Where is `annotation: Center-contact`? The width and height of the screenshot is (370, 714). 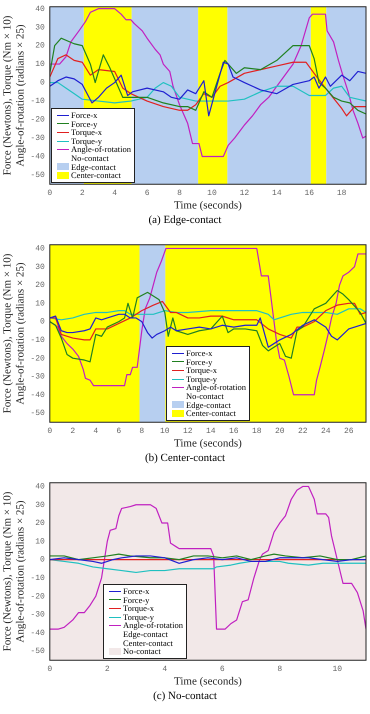
annotation: Center-contact is located at coordinates (148, 643).